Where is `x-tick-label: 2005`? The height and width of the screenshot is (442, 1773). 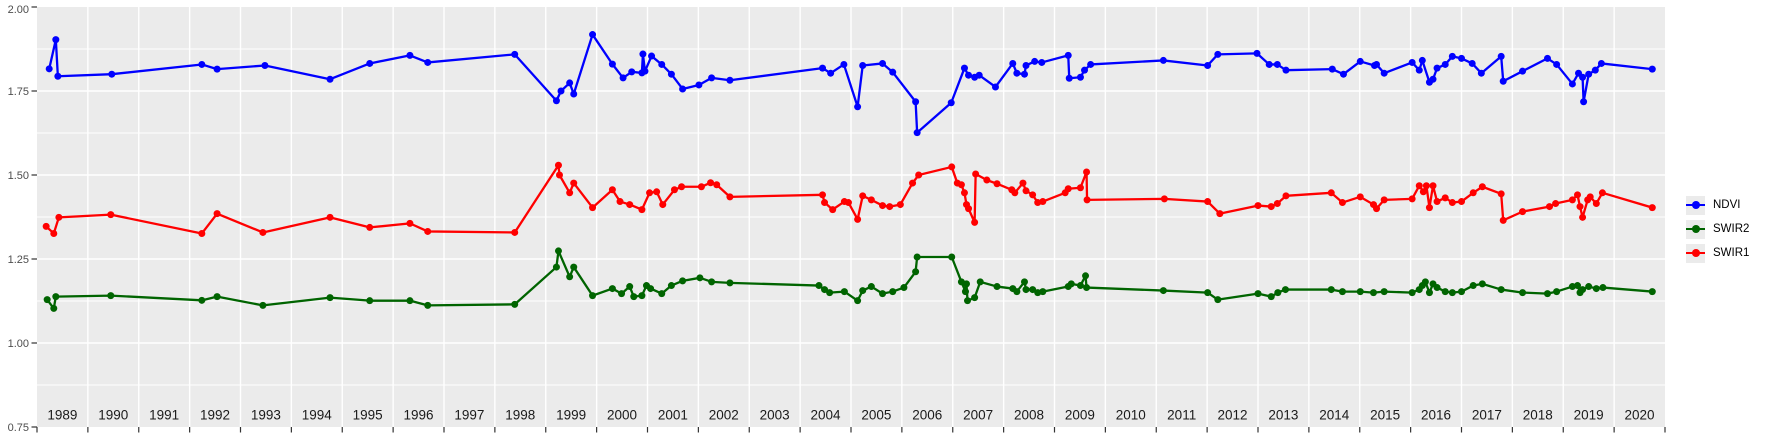 x-tick-label: 2005 is located at coordinates (876, 415).